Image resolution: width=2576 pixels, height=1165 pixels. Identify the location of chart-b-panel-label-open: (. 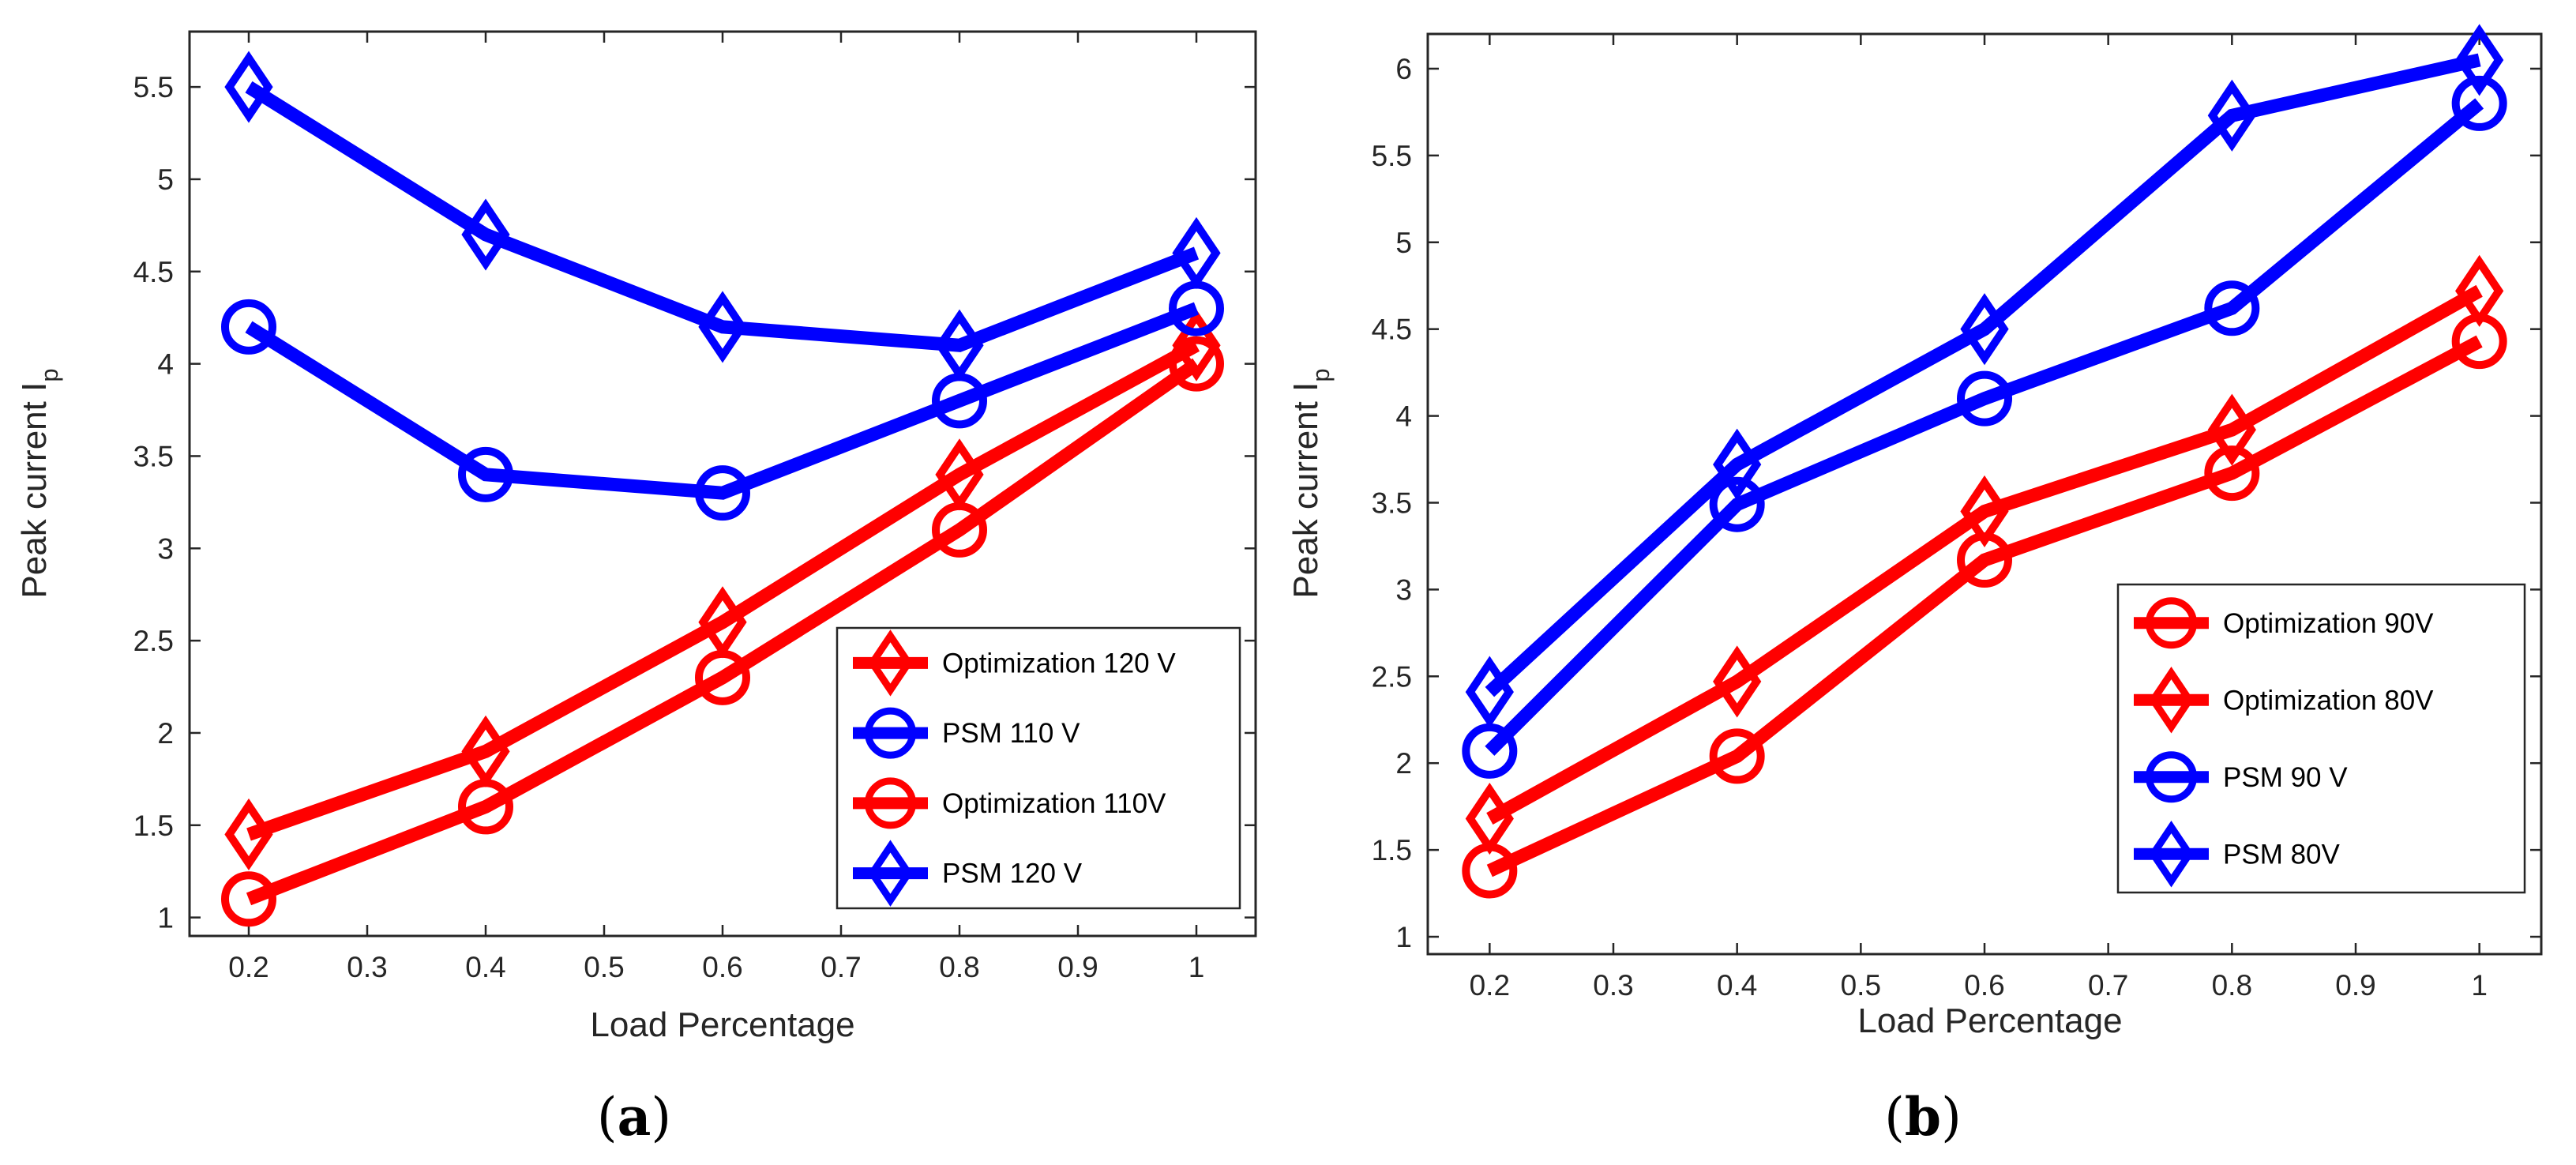
(1894, 1117).